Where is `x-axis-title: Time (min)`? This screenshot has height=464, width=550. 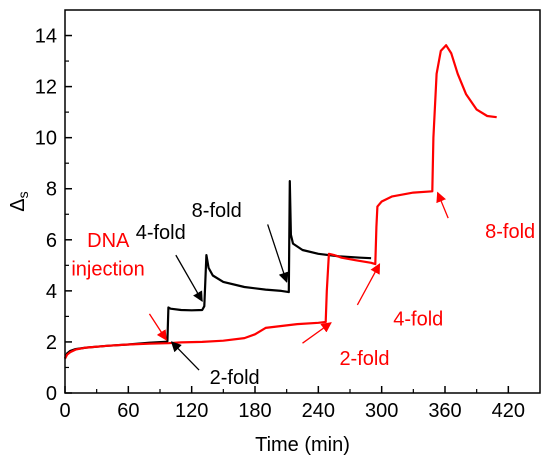 x-axis-title: Time (min) is located at coordinates (302, 445).